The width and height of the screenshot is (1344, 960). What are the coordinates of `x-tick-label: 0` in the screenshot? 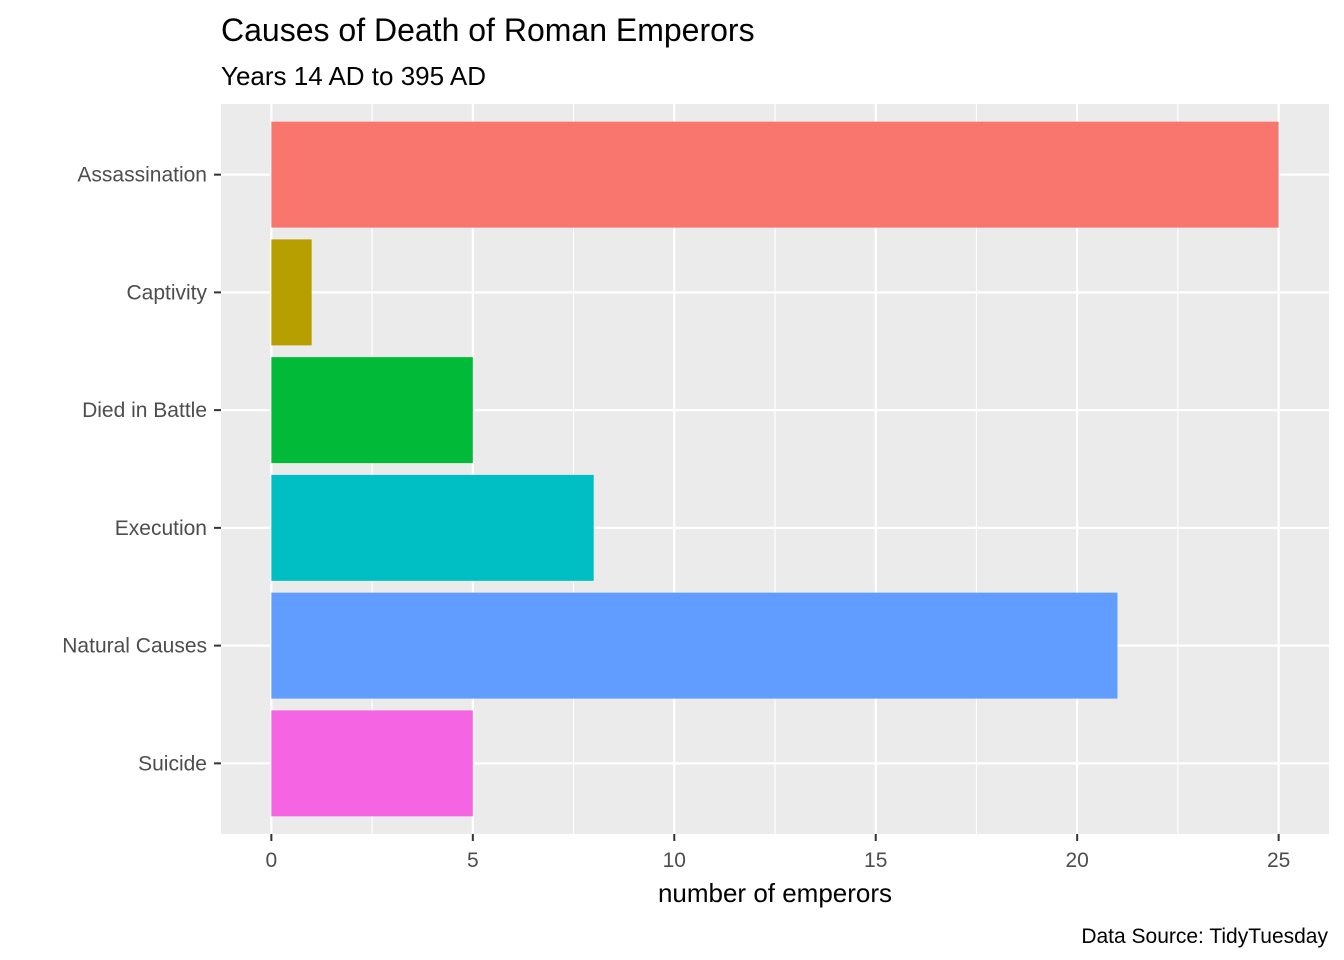 It's located at (272, 860).